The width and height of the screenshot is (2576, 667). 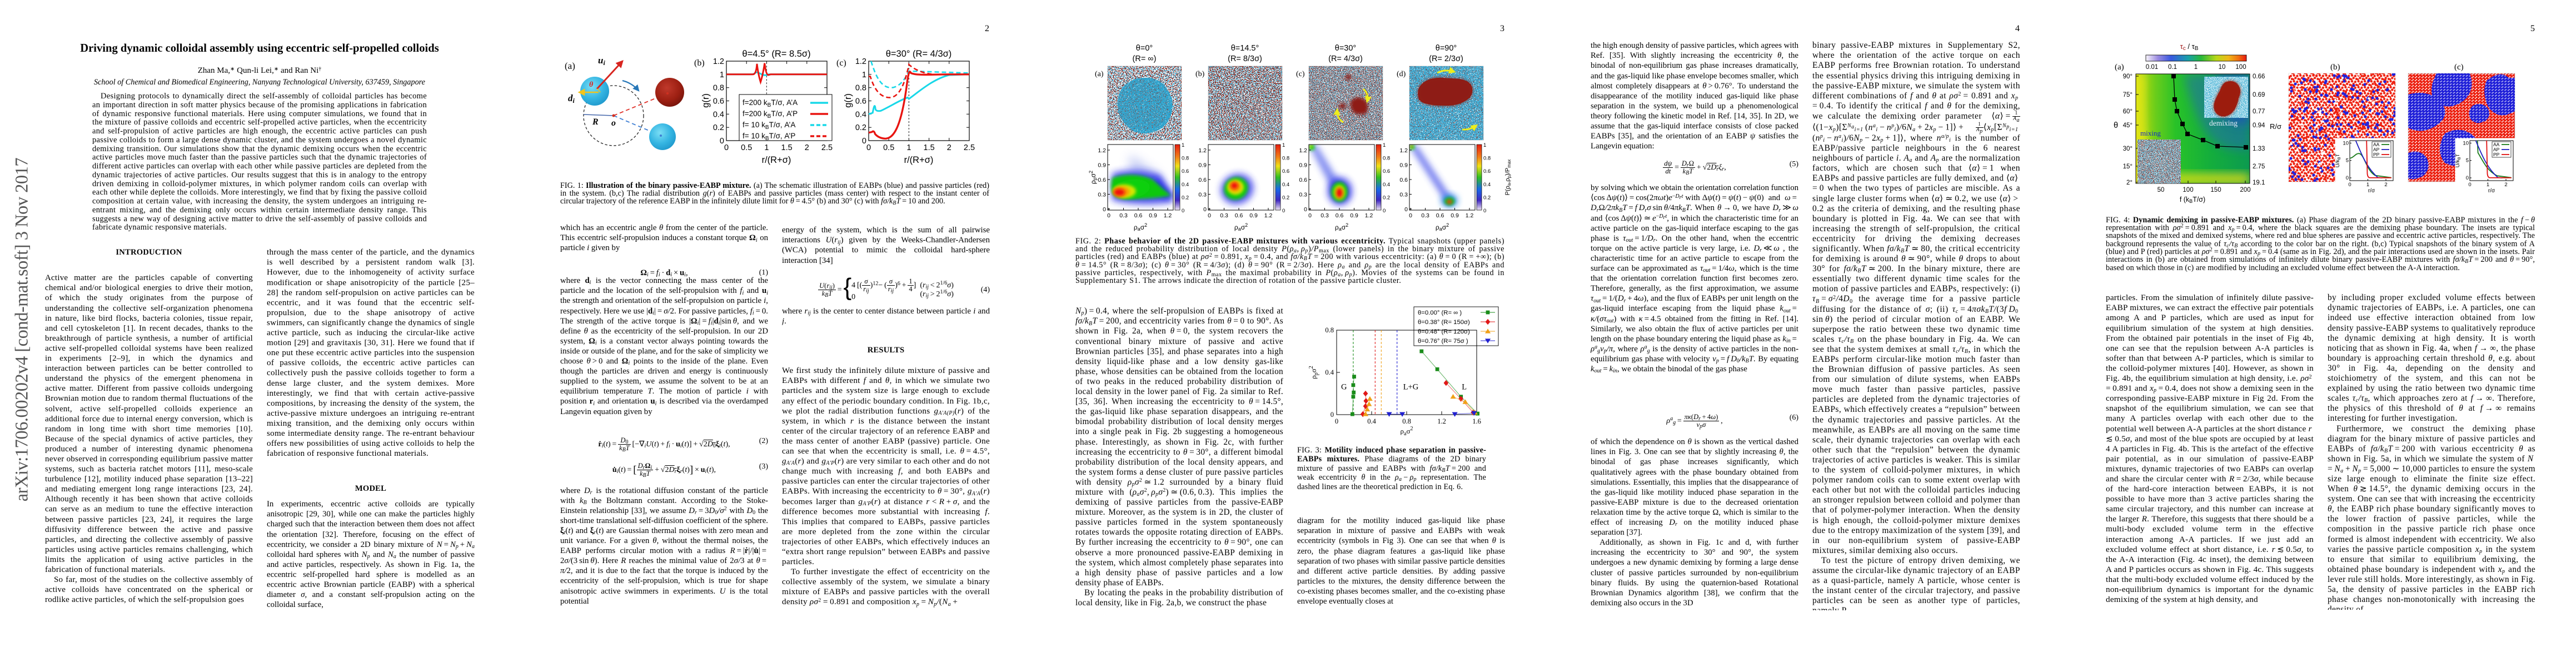 What do you see at coordinates (746, 147) in the screenshot?
I see `svg-text: 0.5` at bounding box center [746, 147].